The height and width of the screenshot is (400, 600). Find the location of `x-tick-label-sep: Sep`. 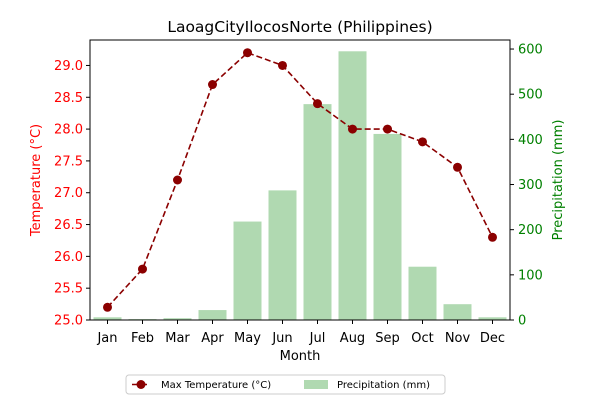

x-tick-label-sep: Sep is located at coordinates (387, 338).